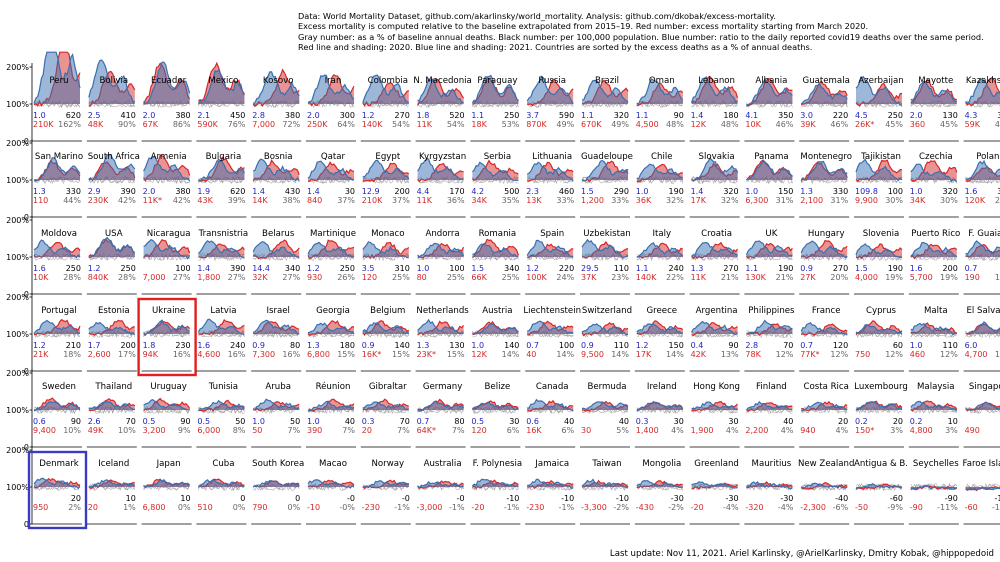 The image size is (1000, 562). I want to click on excess-deaths-value: 950, so click(40, 507).